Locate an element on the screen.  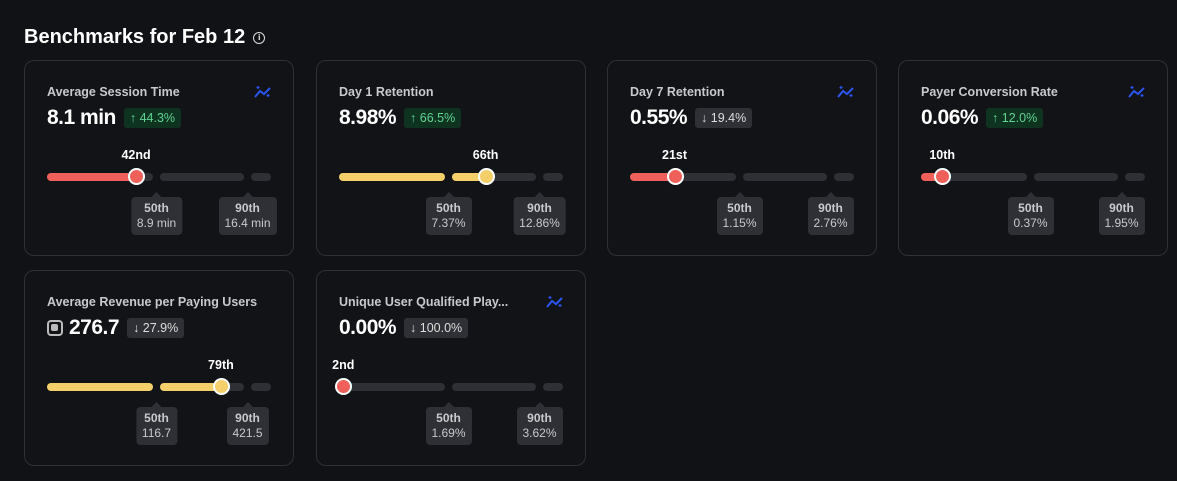
p90-value: 2.76% is located at coordinates (830, 223).